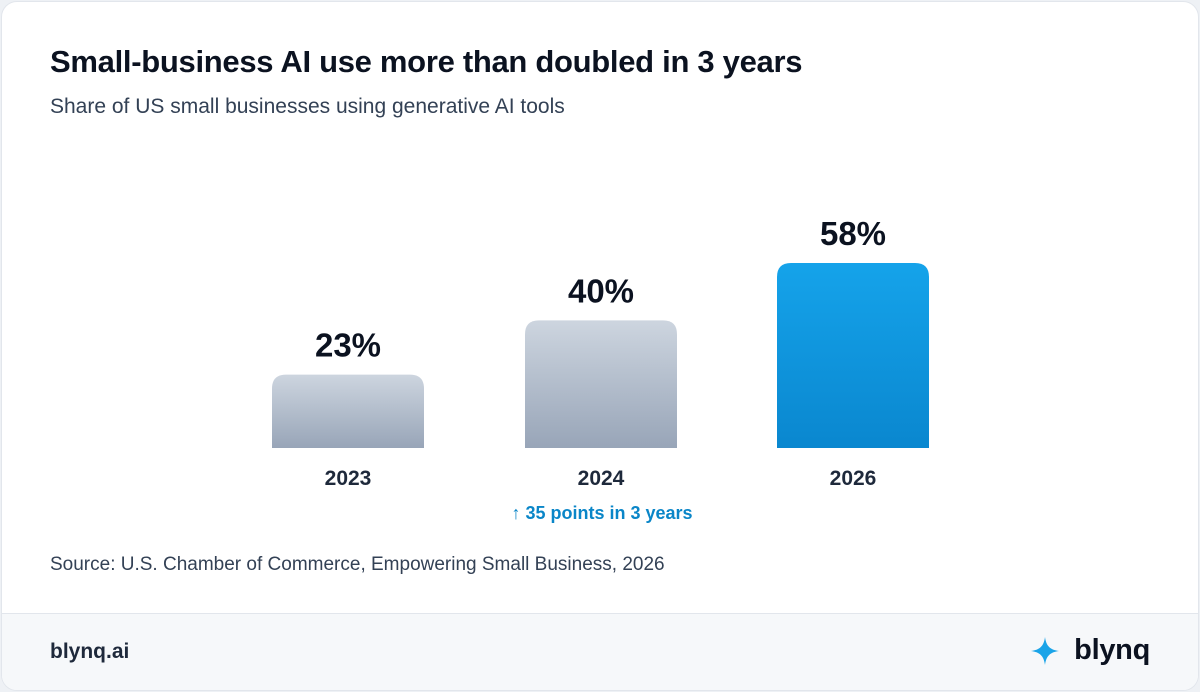 The image size is (1200, 692). I want to click on growth-annotation-text: 35 points in 3 years, so click(608, 513).